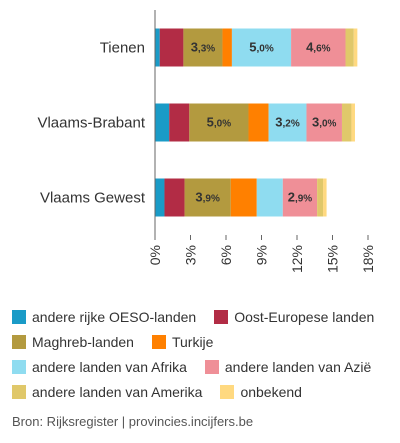 This screenshot has height=443, width=400. Describe the element at coordinates (122, 48) in the screenshot. I see `y-tick-label: Tienen` at that location.